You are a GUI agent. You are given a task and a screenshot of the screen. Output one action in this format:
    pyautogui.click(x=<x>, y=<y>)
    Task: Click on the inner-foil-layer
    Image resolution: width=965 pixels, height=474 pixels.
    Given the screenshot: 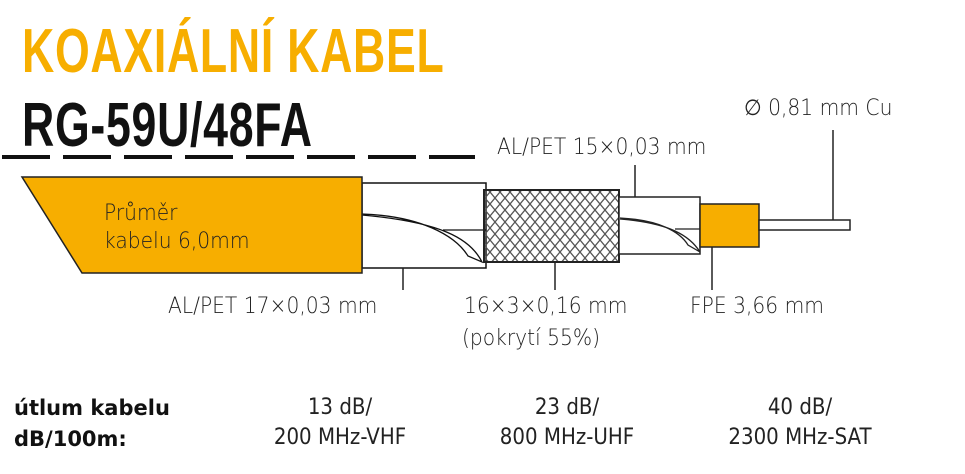 What is the action you would take?
    pyautogui.click(x=659, y=225)
    